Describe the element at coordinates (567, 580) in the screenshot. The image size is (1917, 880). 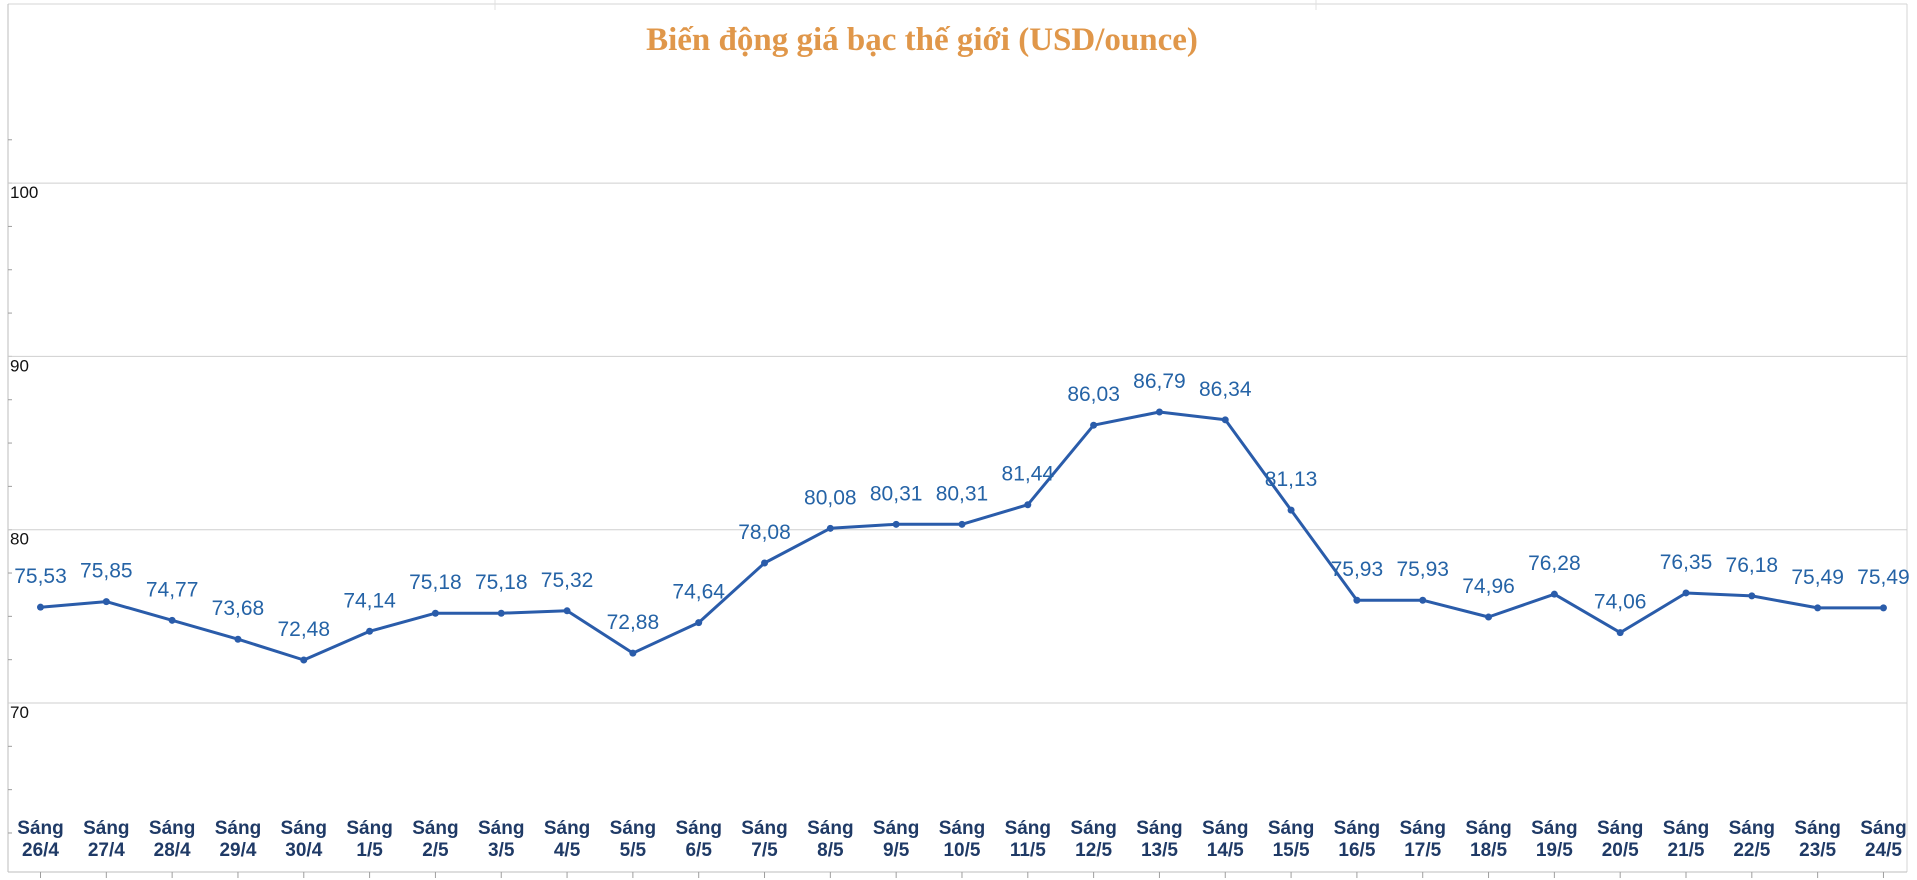
I see `data-label: 75,32` at that location.